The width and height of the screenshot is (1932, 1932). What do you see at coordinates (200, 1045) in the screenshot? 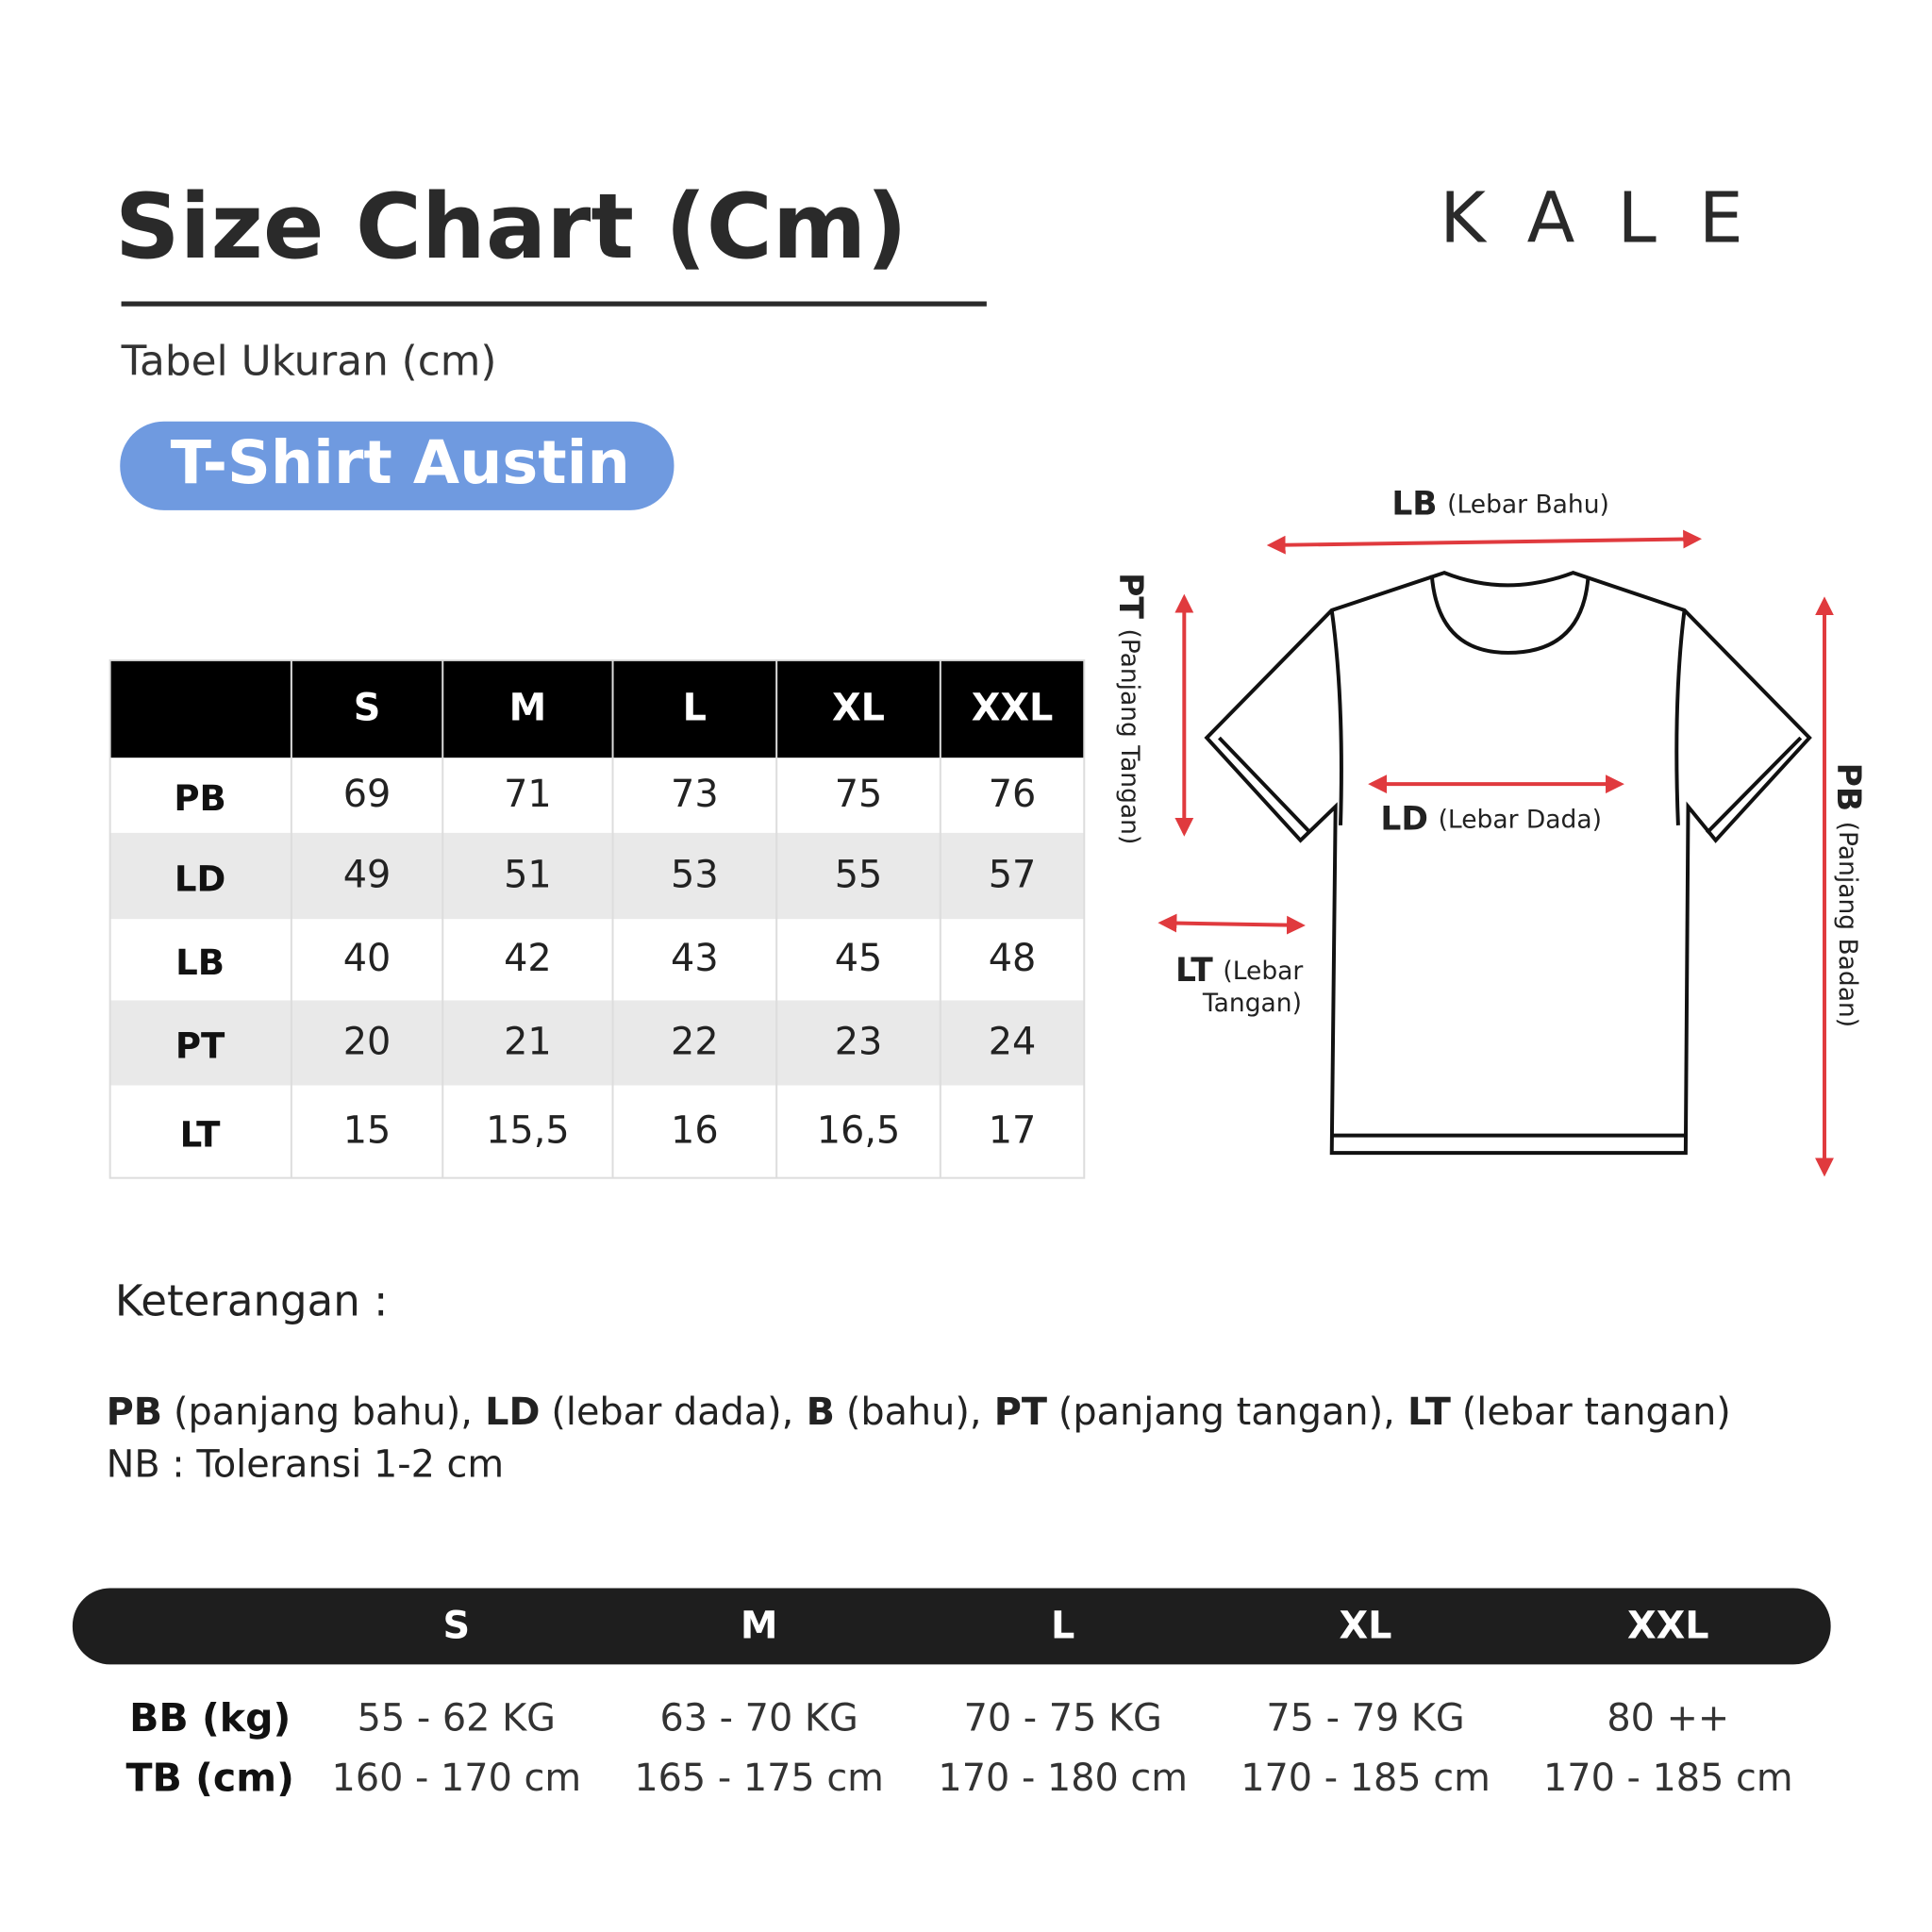
I see `row-label: PT` at bounding box center [200, 1045].